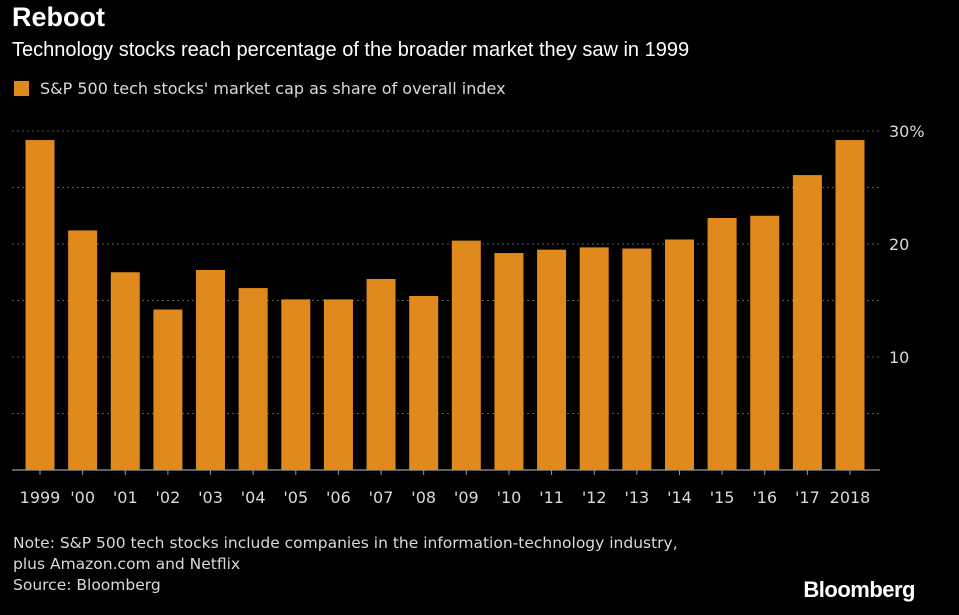 The image size is (959, 615). I want to click on x-tick-label: '15, so click(722, 497).